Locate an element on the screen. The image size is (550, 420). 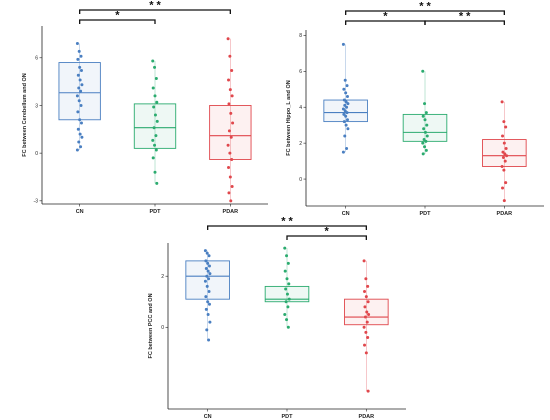
cerebellum-y-tick-label-2: 3 is located at coordinates (36, 106).